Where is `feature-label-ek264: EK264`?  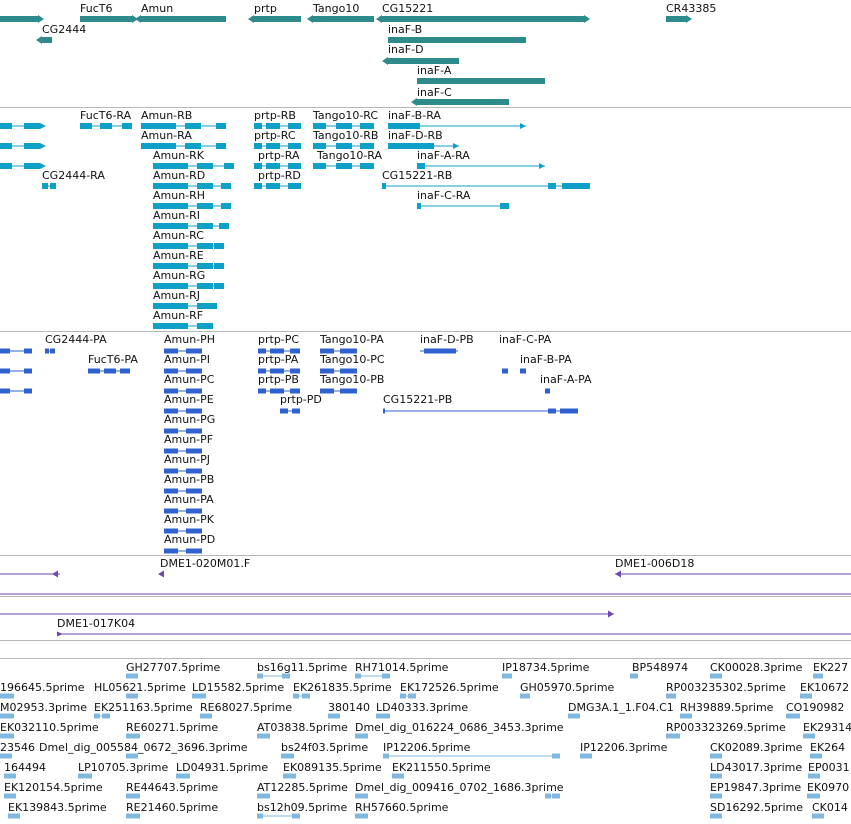 feature-label-ek264: EK264 is located at coordinates (828, 747).